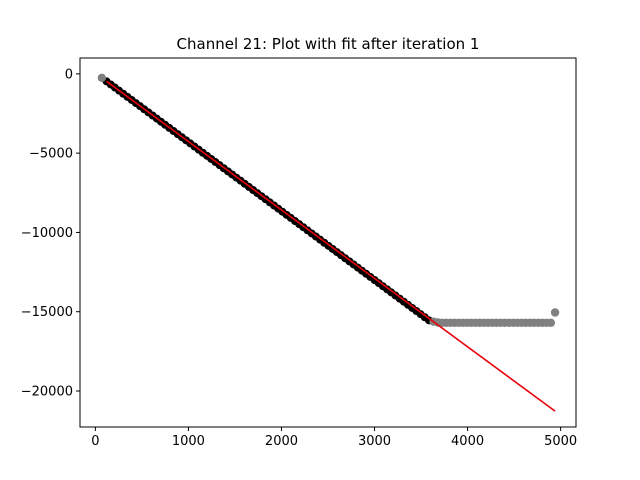 This screenshot has width=640, height=480. I want to click on x-tick-label: 3000, so click(374, 441).